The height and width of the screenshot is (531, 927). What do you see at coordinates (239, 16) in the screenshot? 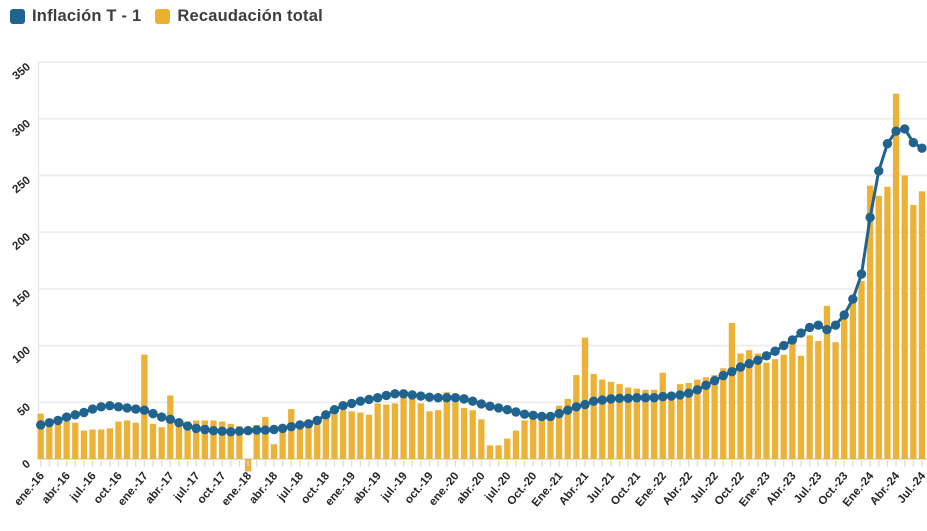
I see `legend-item-recaudacion: Recaudación total` at bounding box center [239, 16].